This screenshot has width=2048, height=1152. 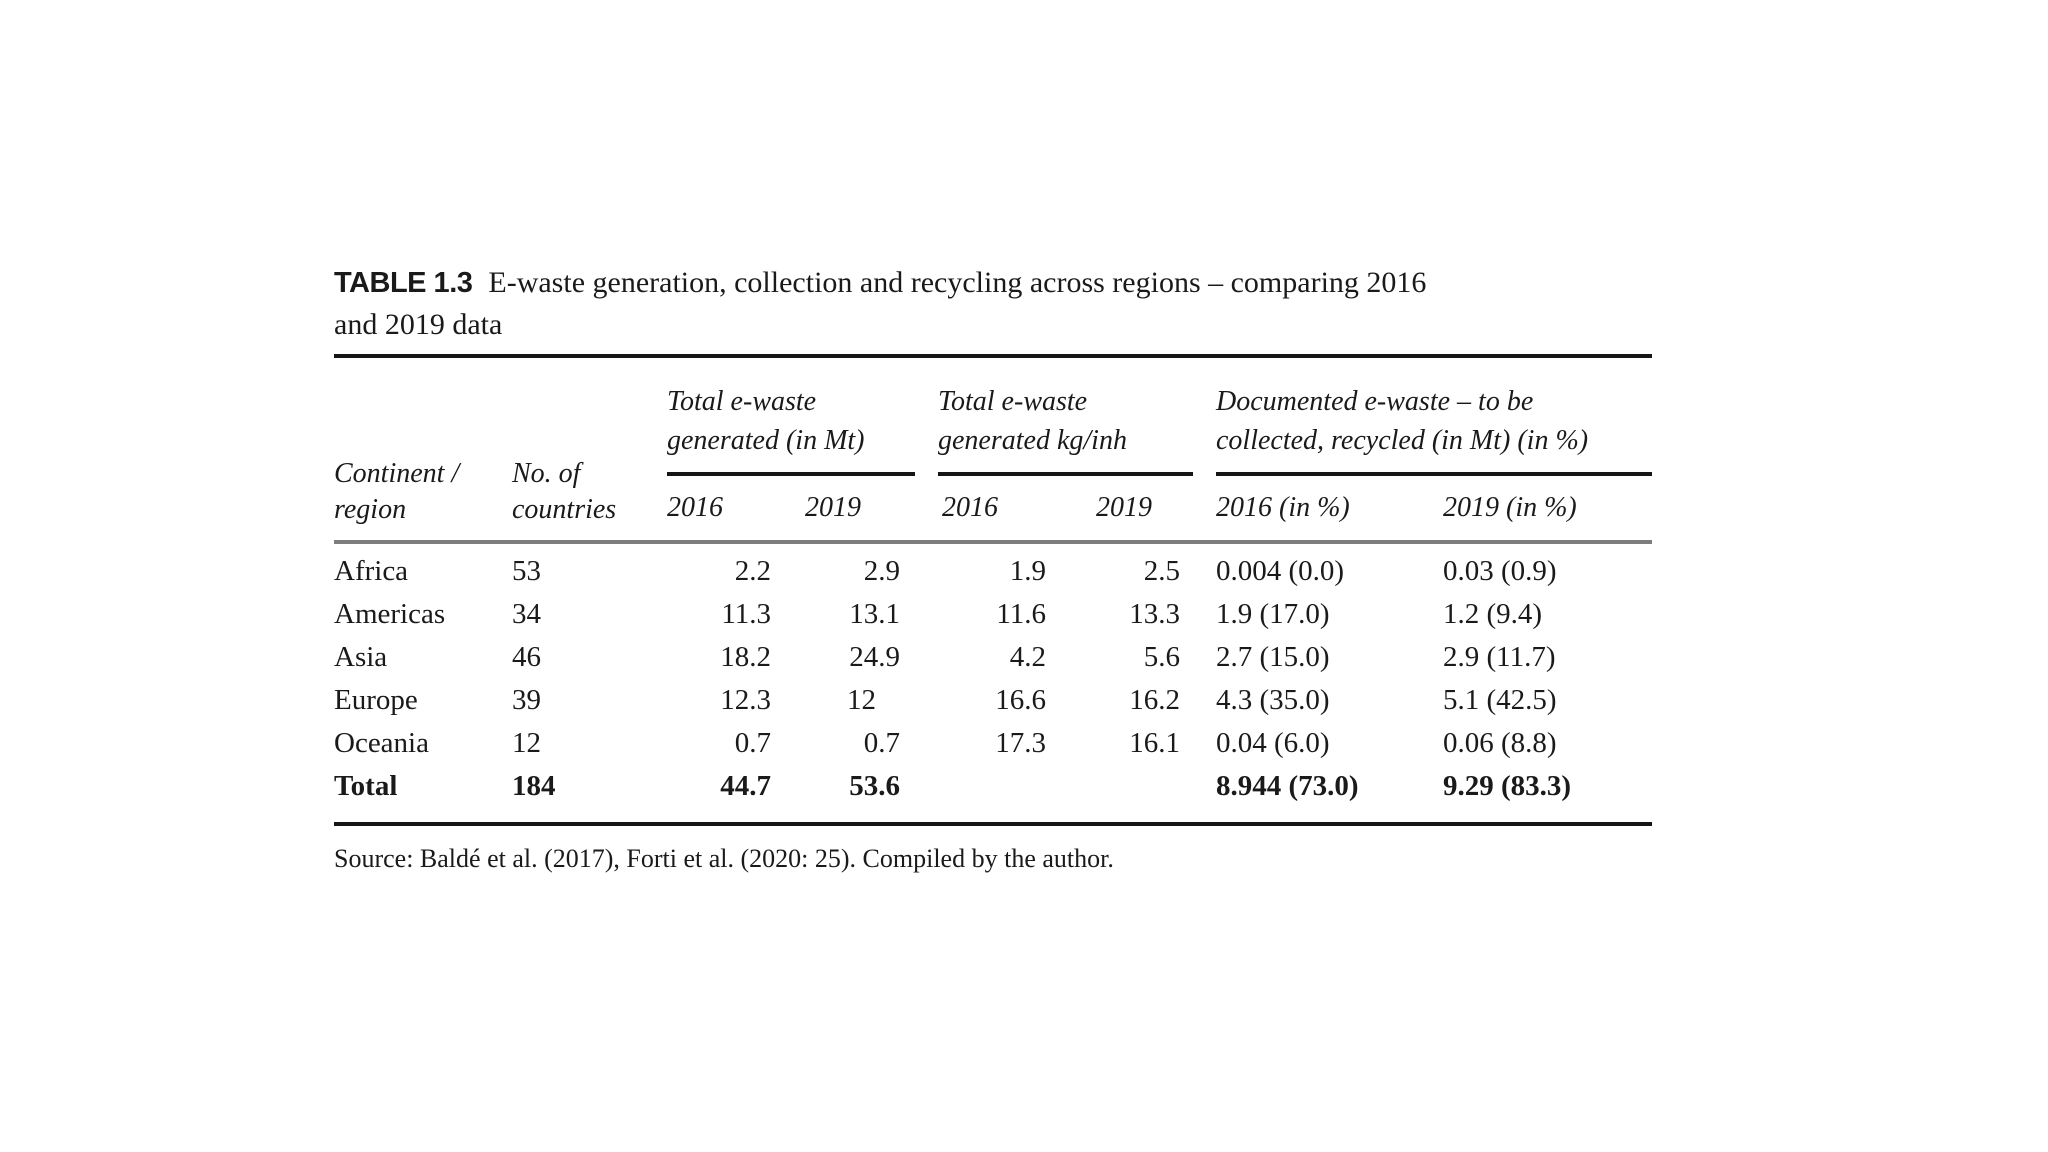 What do you see at coordinates (766, 440) in the screenshot?
I see `group-header-mt-line2: generated (in Mt)` at bounding box center [766, 440].